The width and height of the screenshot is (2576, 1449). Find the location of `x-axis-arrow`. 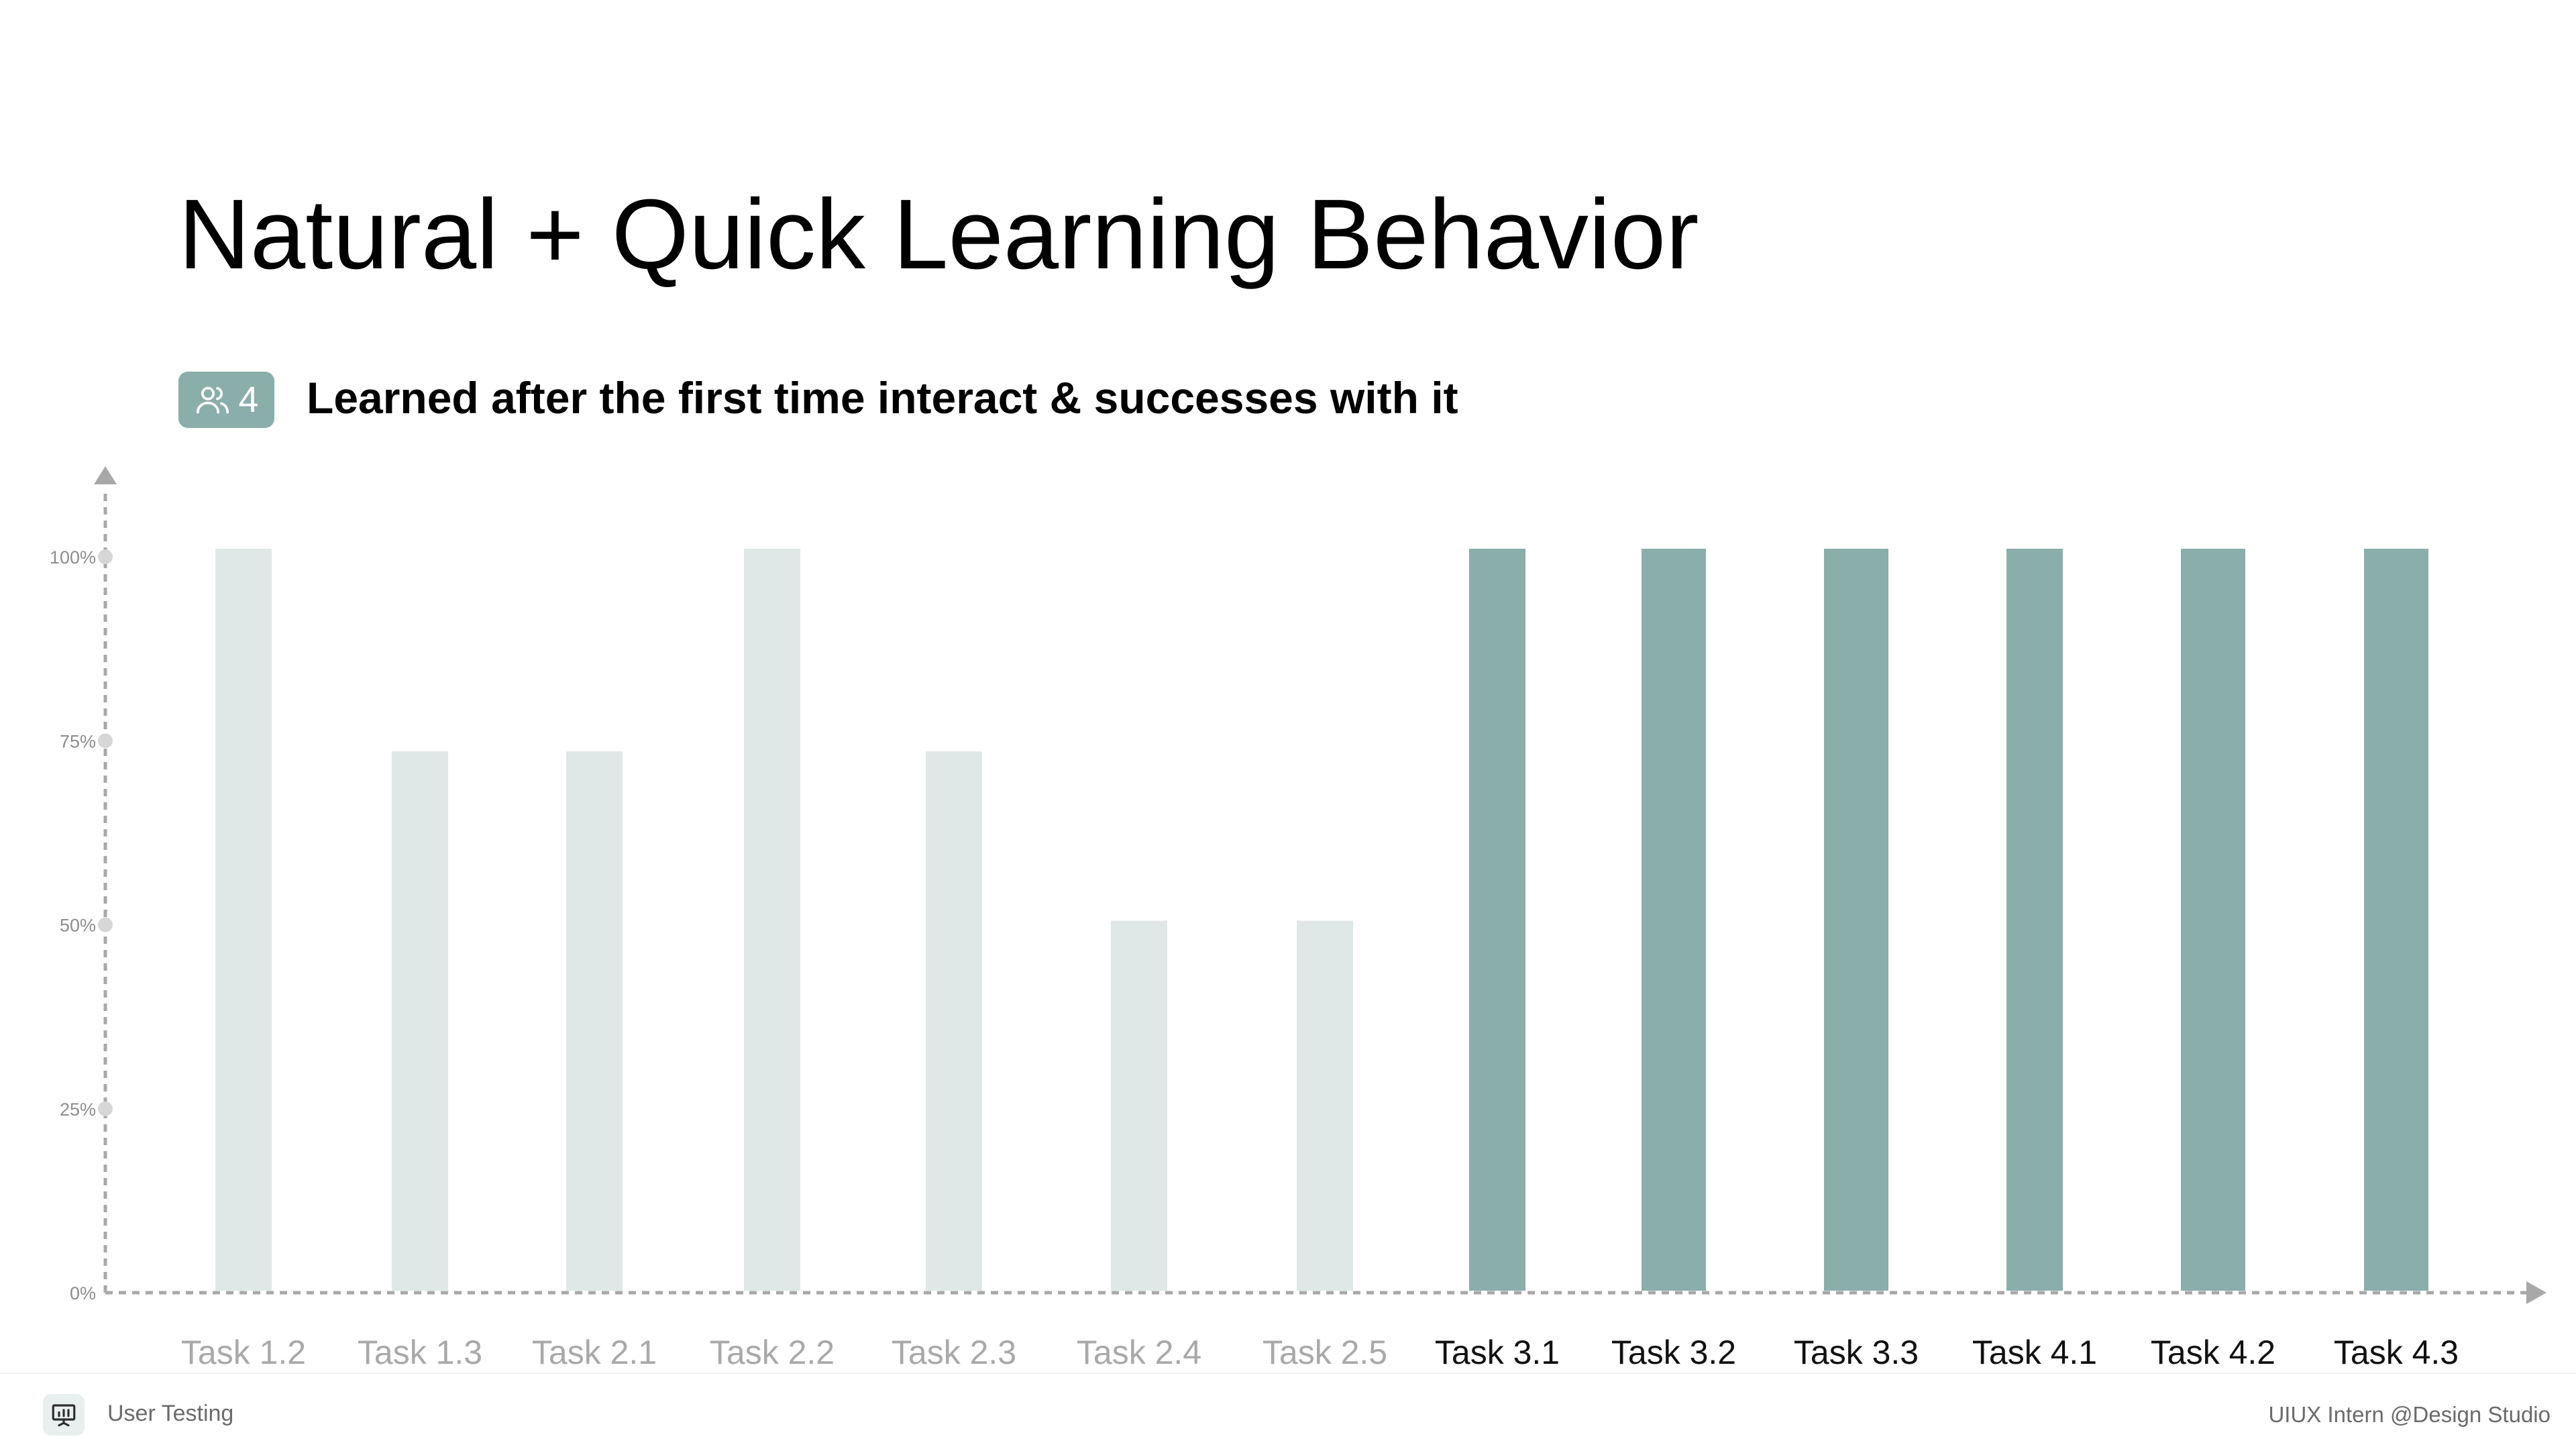

x-axis-arrow is located at coordinates (2536, 1292).